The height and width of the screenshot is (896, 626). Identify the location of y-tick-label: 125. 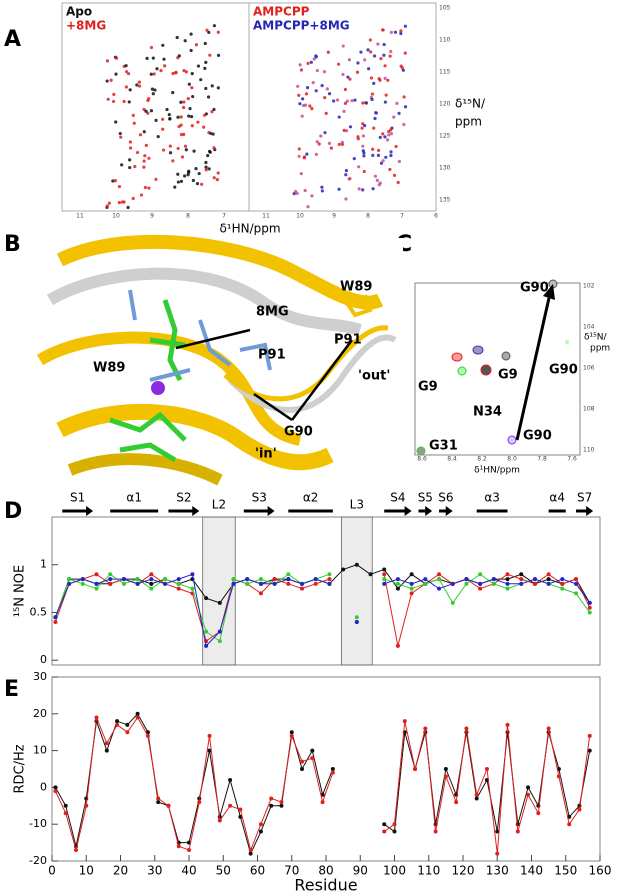
(445, 136).